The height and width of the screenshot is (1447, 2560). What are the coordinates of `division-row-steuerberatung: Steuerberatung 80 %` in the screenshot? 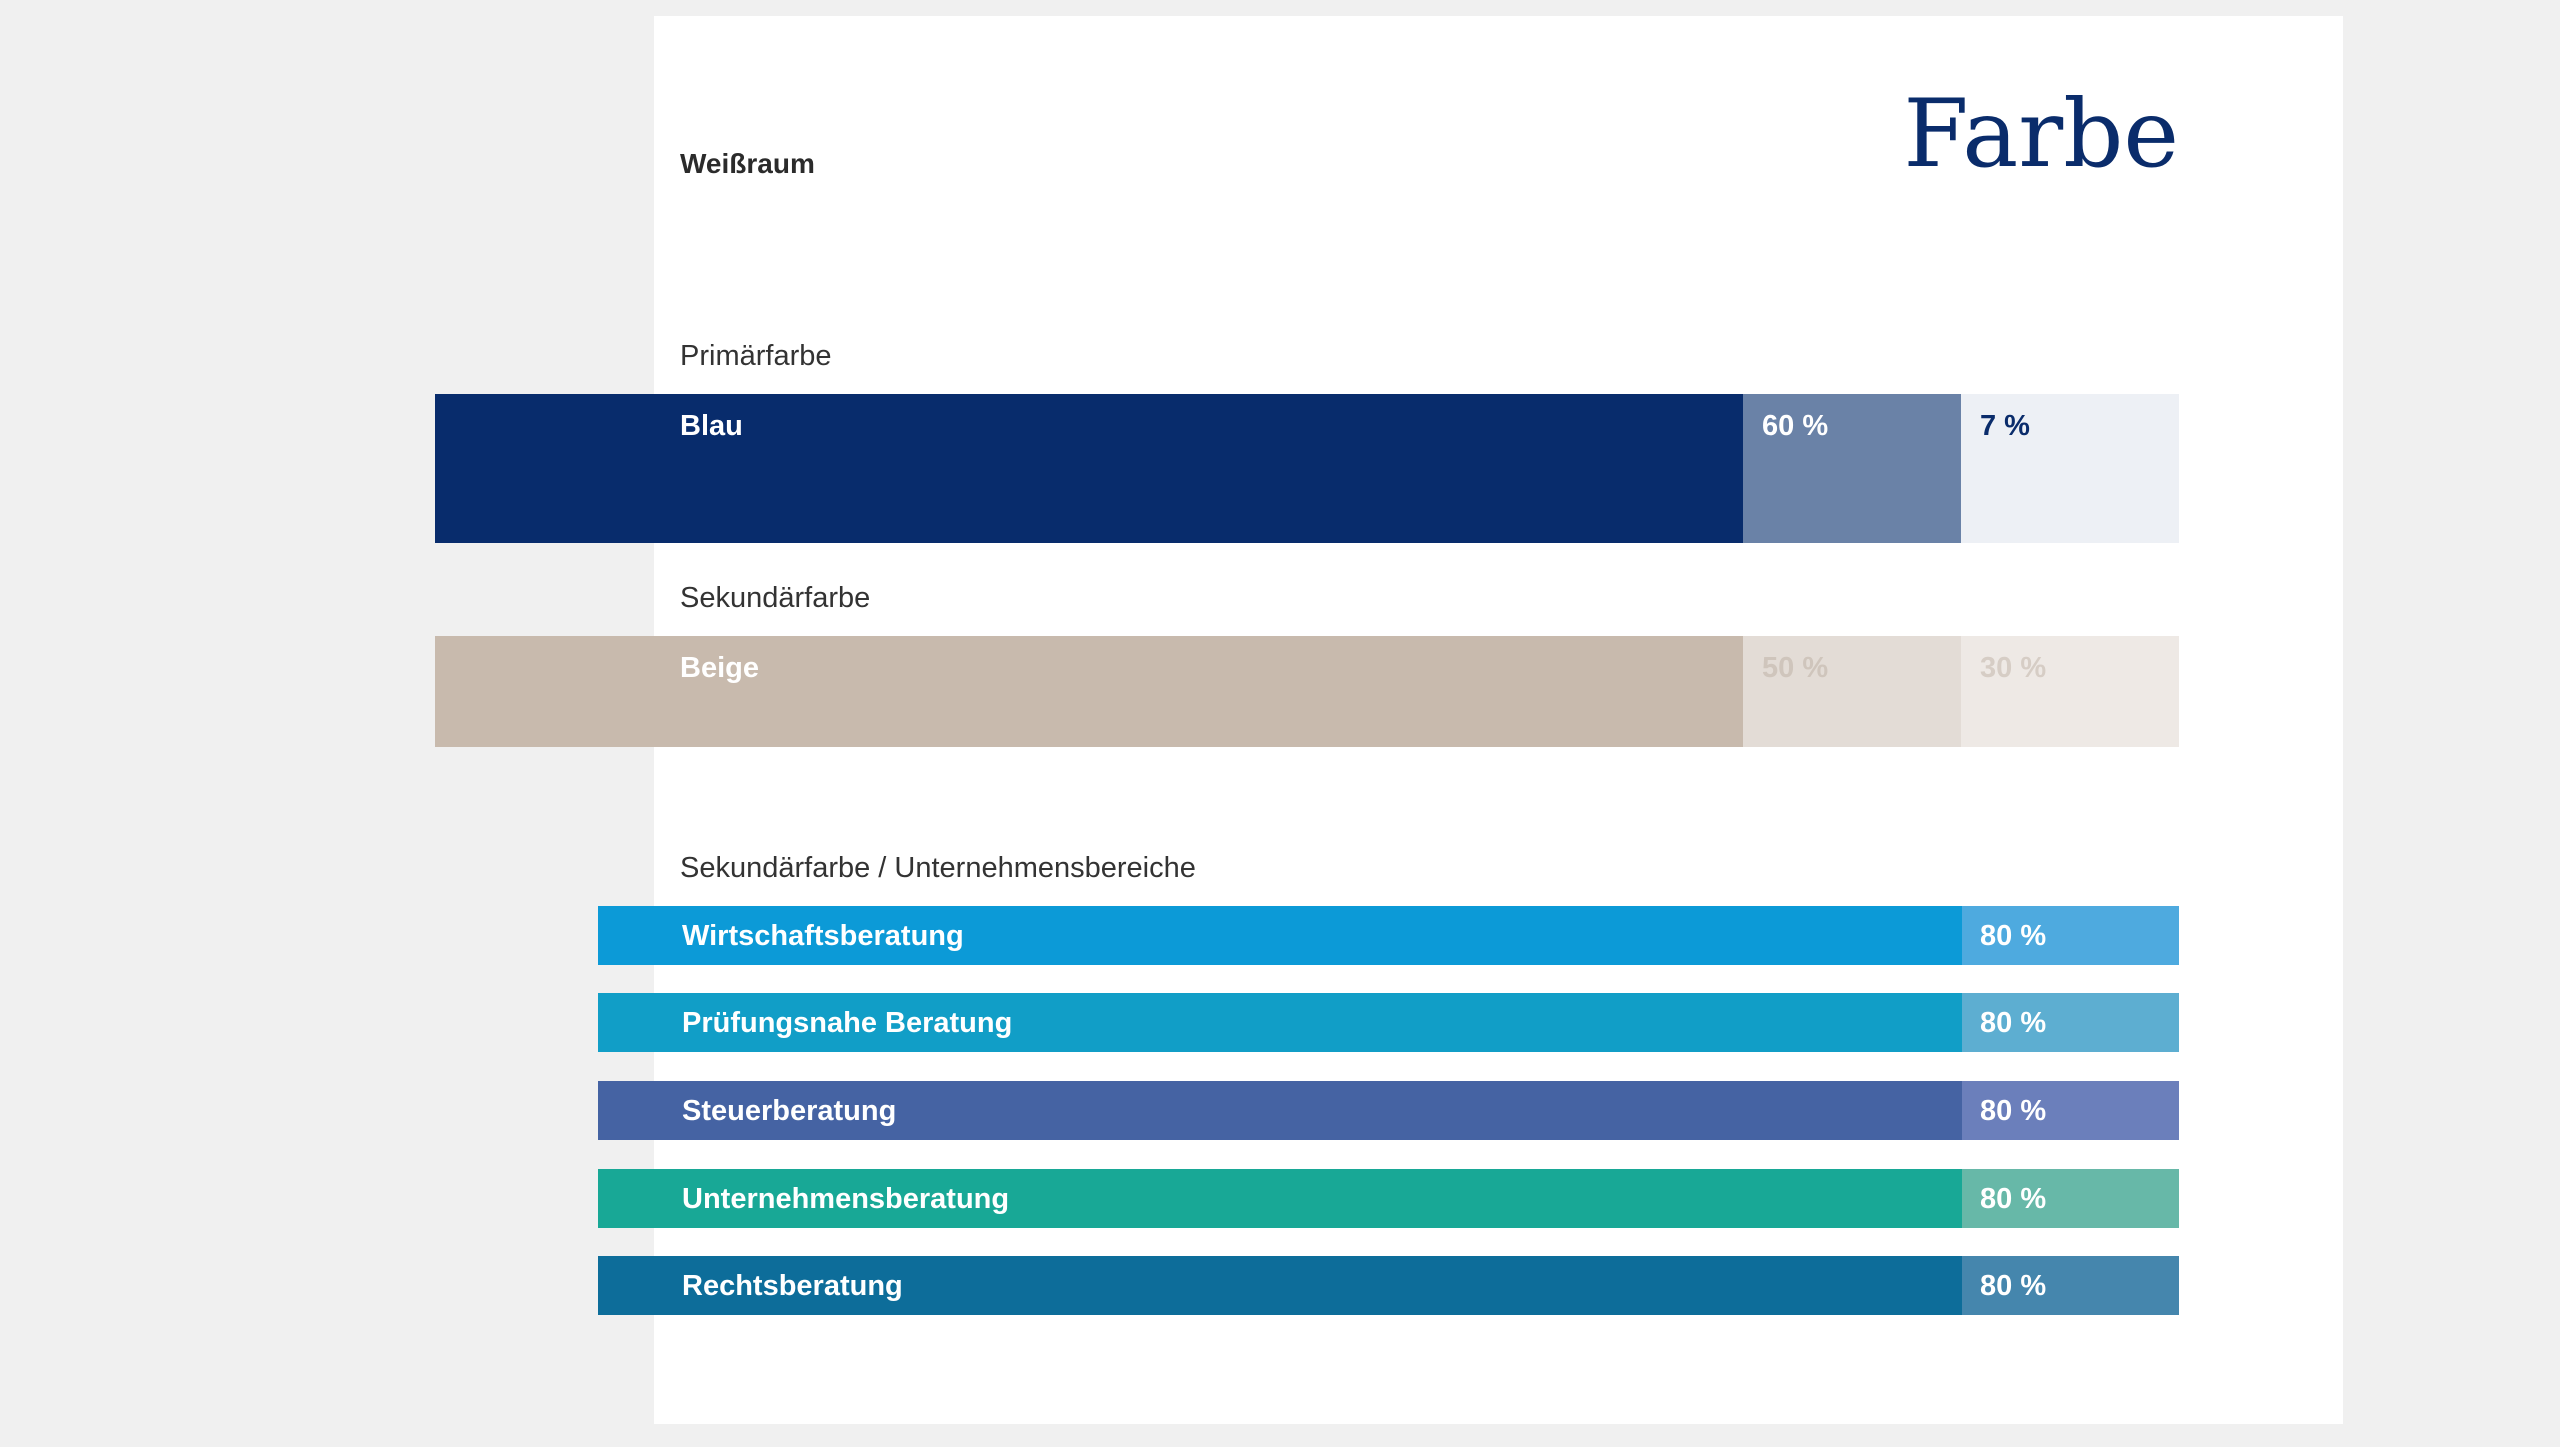 It's located at (1388, 1110).